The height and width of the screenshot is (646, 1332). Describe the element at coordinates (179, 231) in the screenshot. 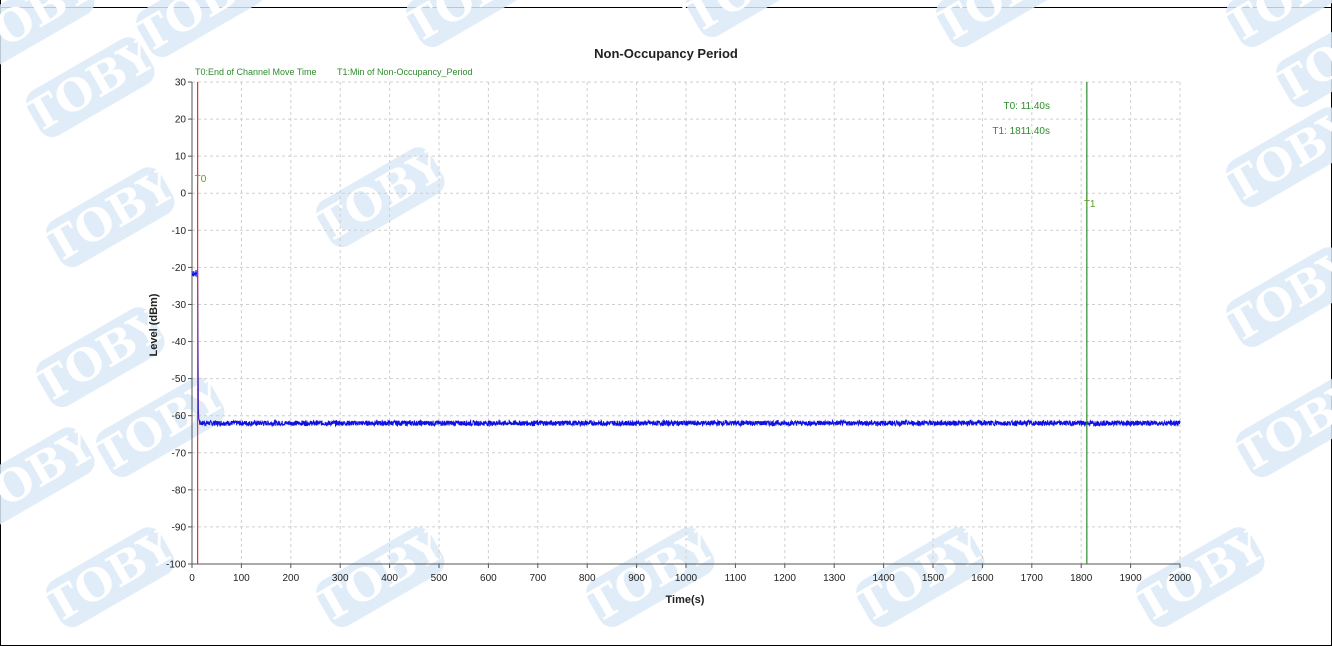

I see `y-tick-label: -10` at that location.